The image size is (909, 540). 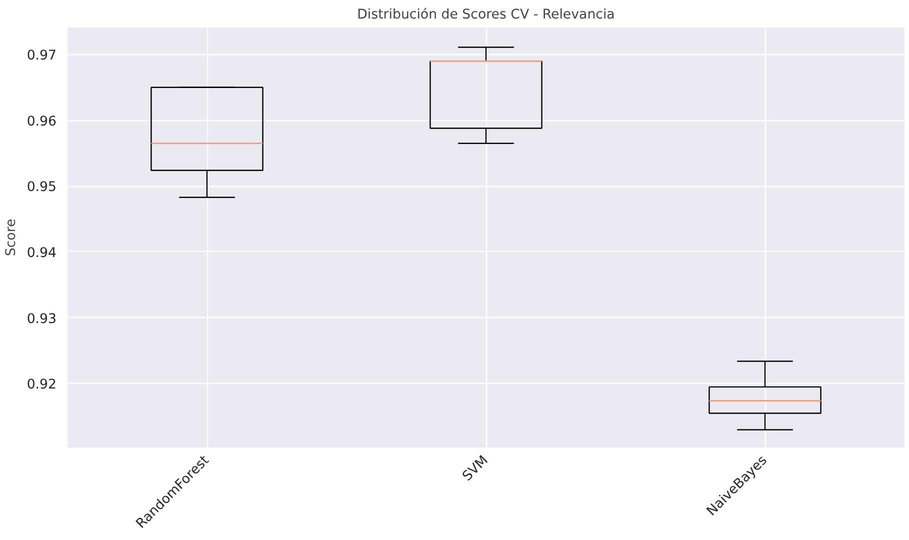 I want to click on y-tick-label: 0.92, so click(x=41, y=385).